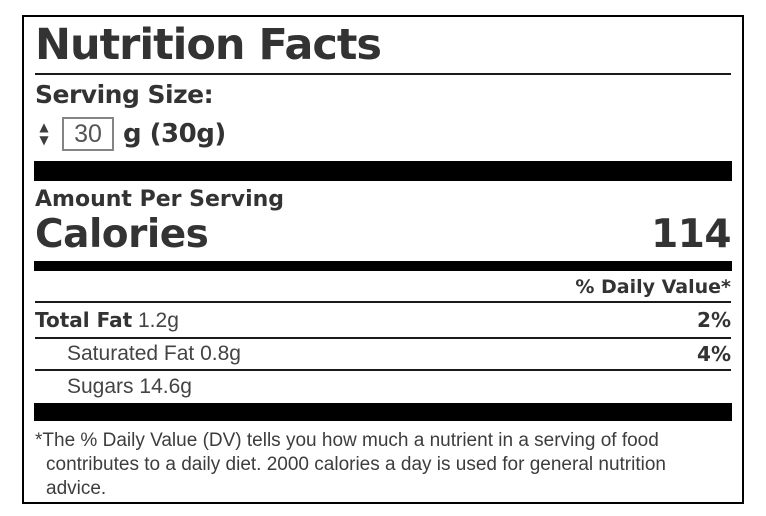 The image size is (766, 516). What do you see at coordinates (383, 355) in the screenshot?
I see `nutrient-row-saturated-fat: Saturated Fat 0.8g 4%` at bounding box center [383, 355].